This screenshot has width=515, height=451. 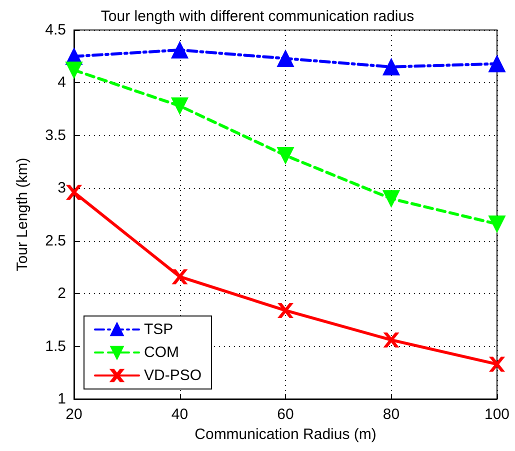 What do you see at coordinates (74, 414) in the screenshot?
I see `x-tick-label: 20` at bounding box center [74, 414].